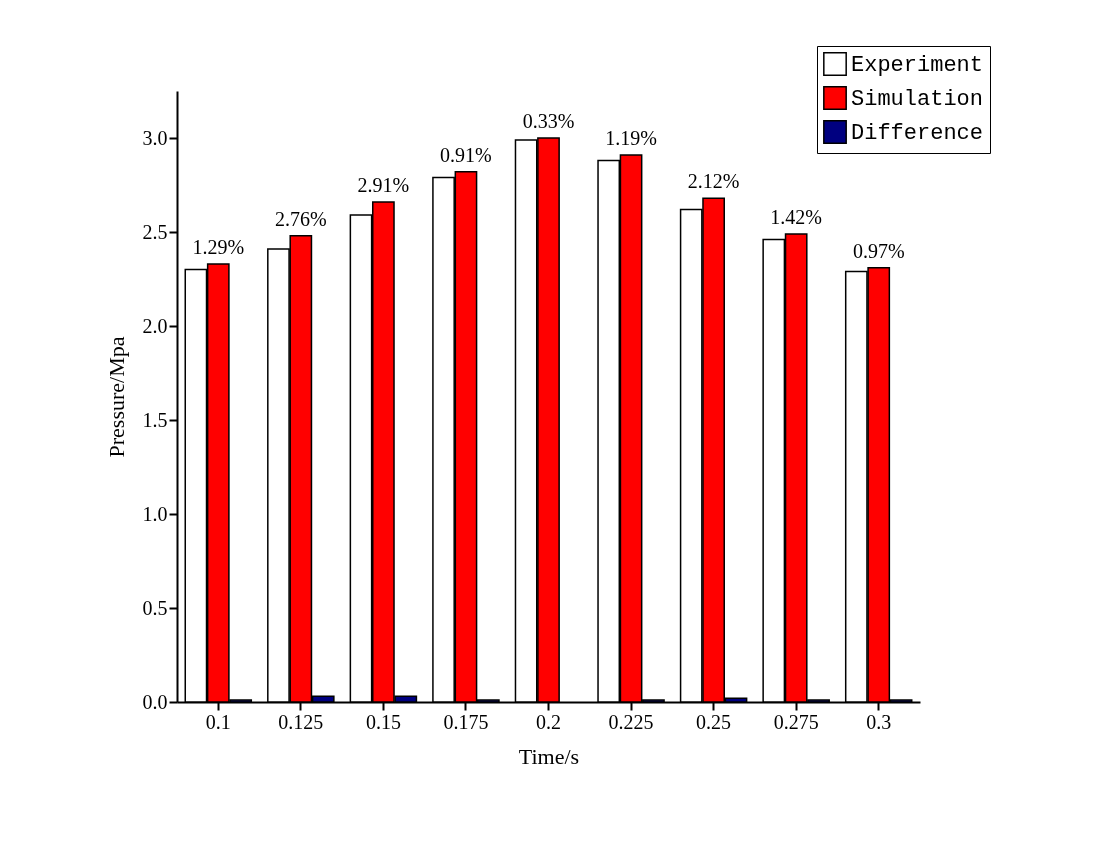 The height and width of the screenshot is (845, 1107). What do you see at coordinates (155, 325) in the screenshot?
I see `y-tick-label: 2.0` at bounding box center [155, 325].